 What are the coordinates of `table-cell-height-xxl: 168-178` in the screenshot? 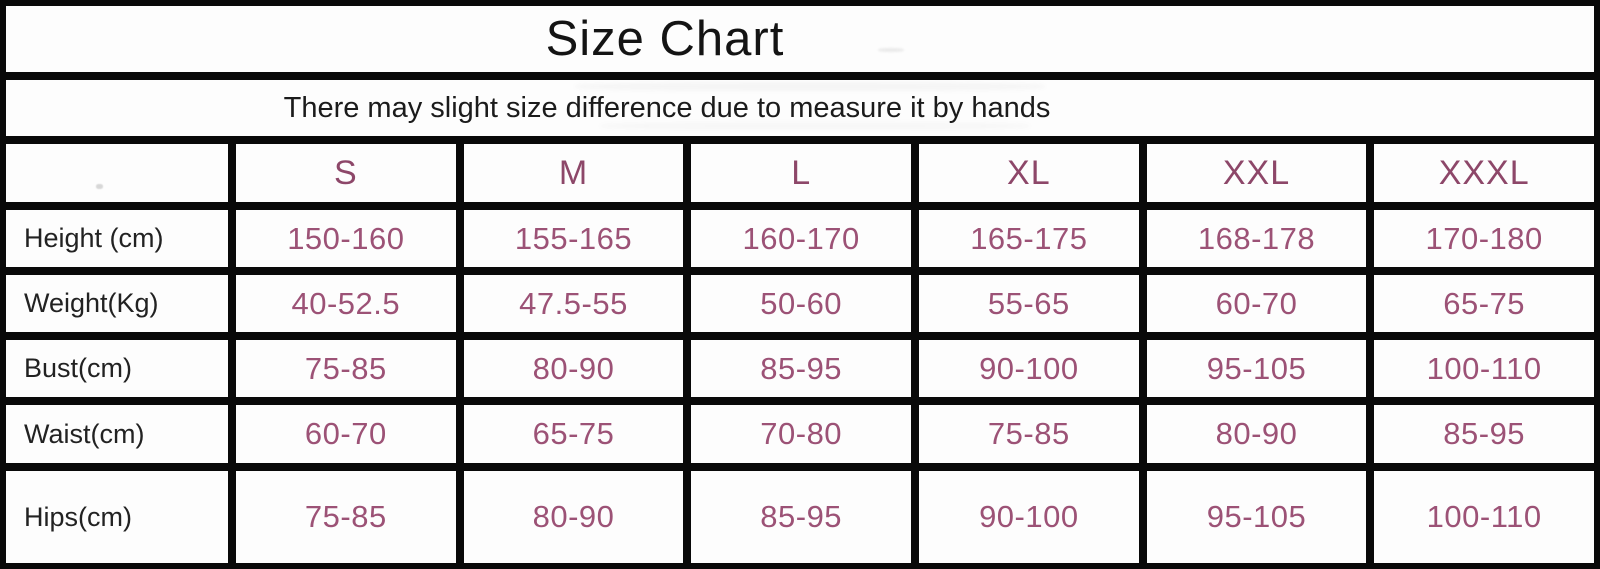 It's located at (1256, 238).